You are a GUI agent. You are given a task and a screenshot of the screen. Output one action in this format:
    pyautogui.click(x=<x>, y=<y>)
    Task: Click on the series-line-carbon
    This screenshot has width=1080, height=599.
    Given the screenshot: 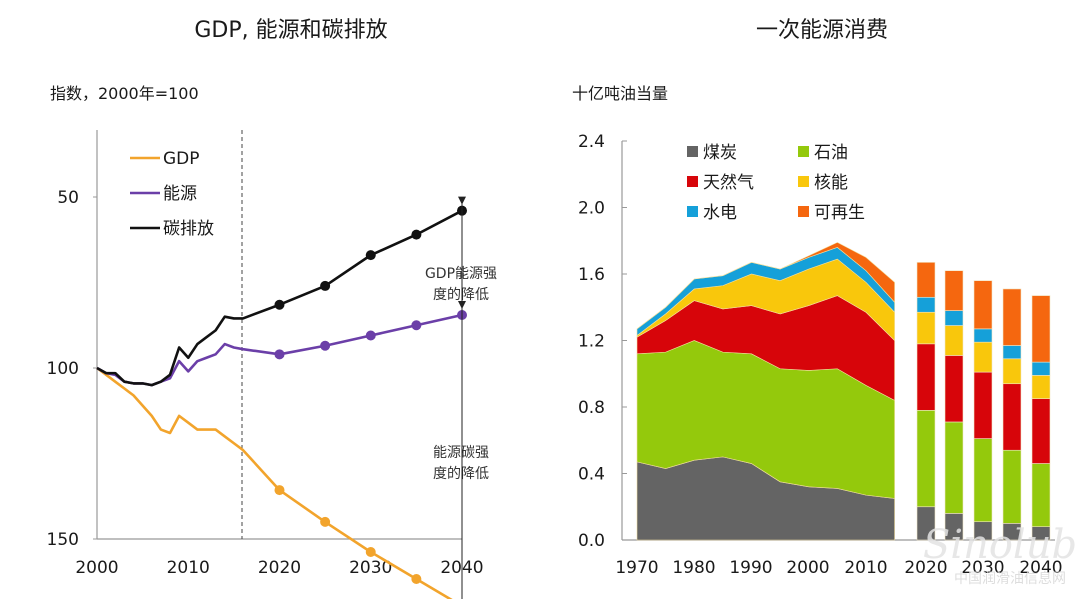 What is the action you would take?
    pyautogui.click(x=279, y=298)
    